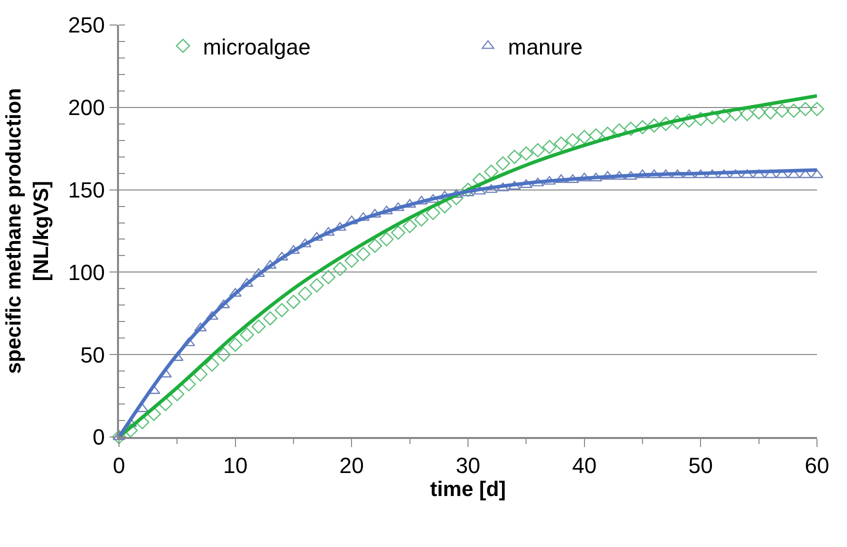 This screenshot has width=847, height=547. I want to click on legend-label: microalgae, so click(257, 47).